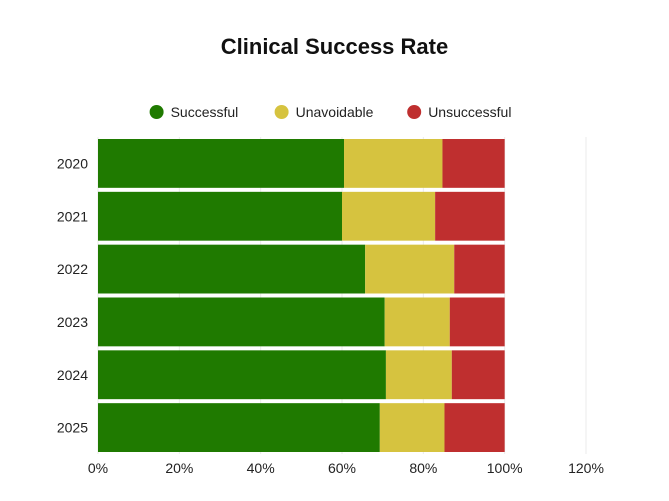  What do you see at coordinates (417, 322) in the screenshot?
I see `bar-unavoidable-2023` at bounding box center [417, 322].